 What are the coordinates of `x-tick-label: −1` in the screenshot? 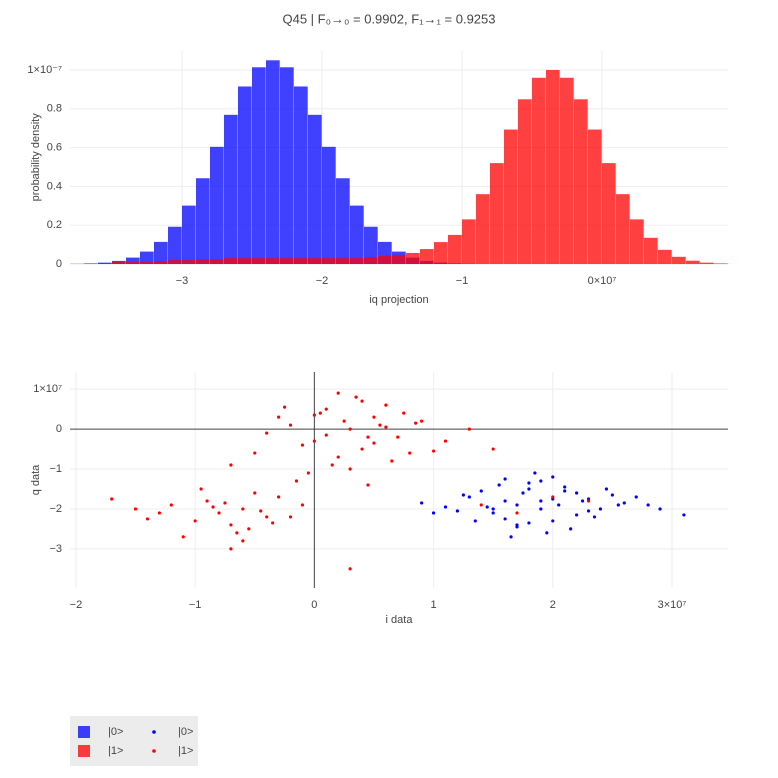 It's located at (195, 605).